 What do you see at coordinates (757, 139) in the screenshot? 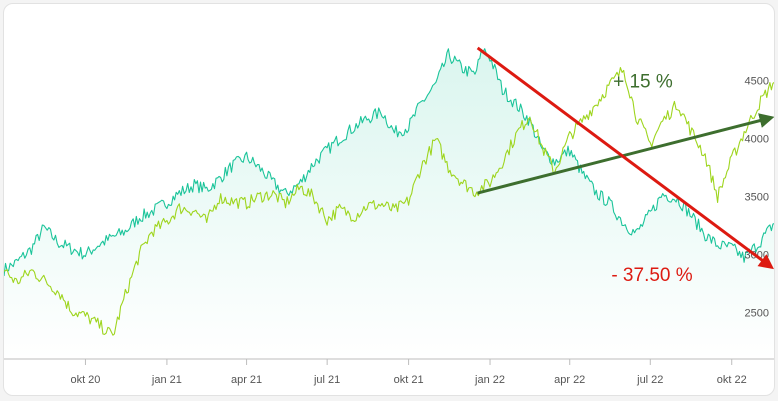
I see `y-tick-label: 4000` at bounding box center [757, 139].